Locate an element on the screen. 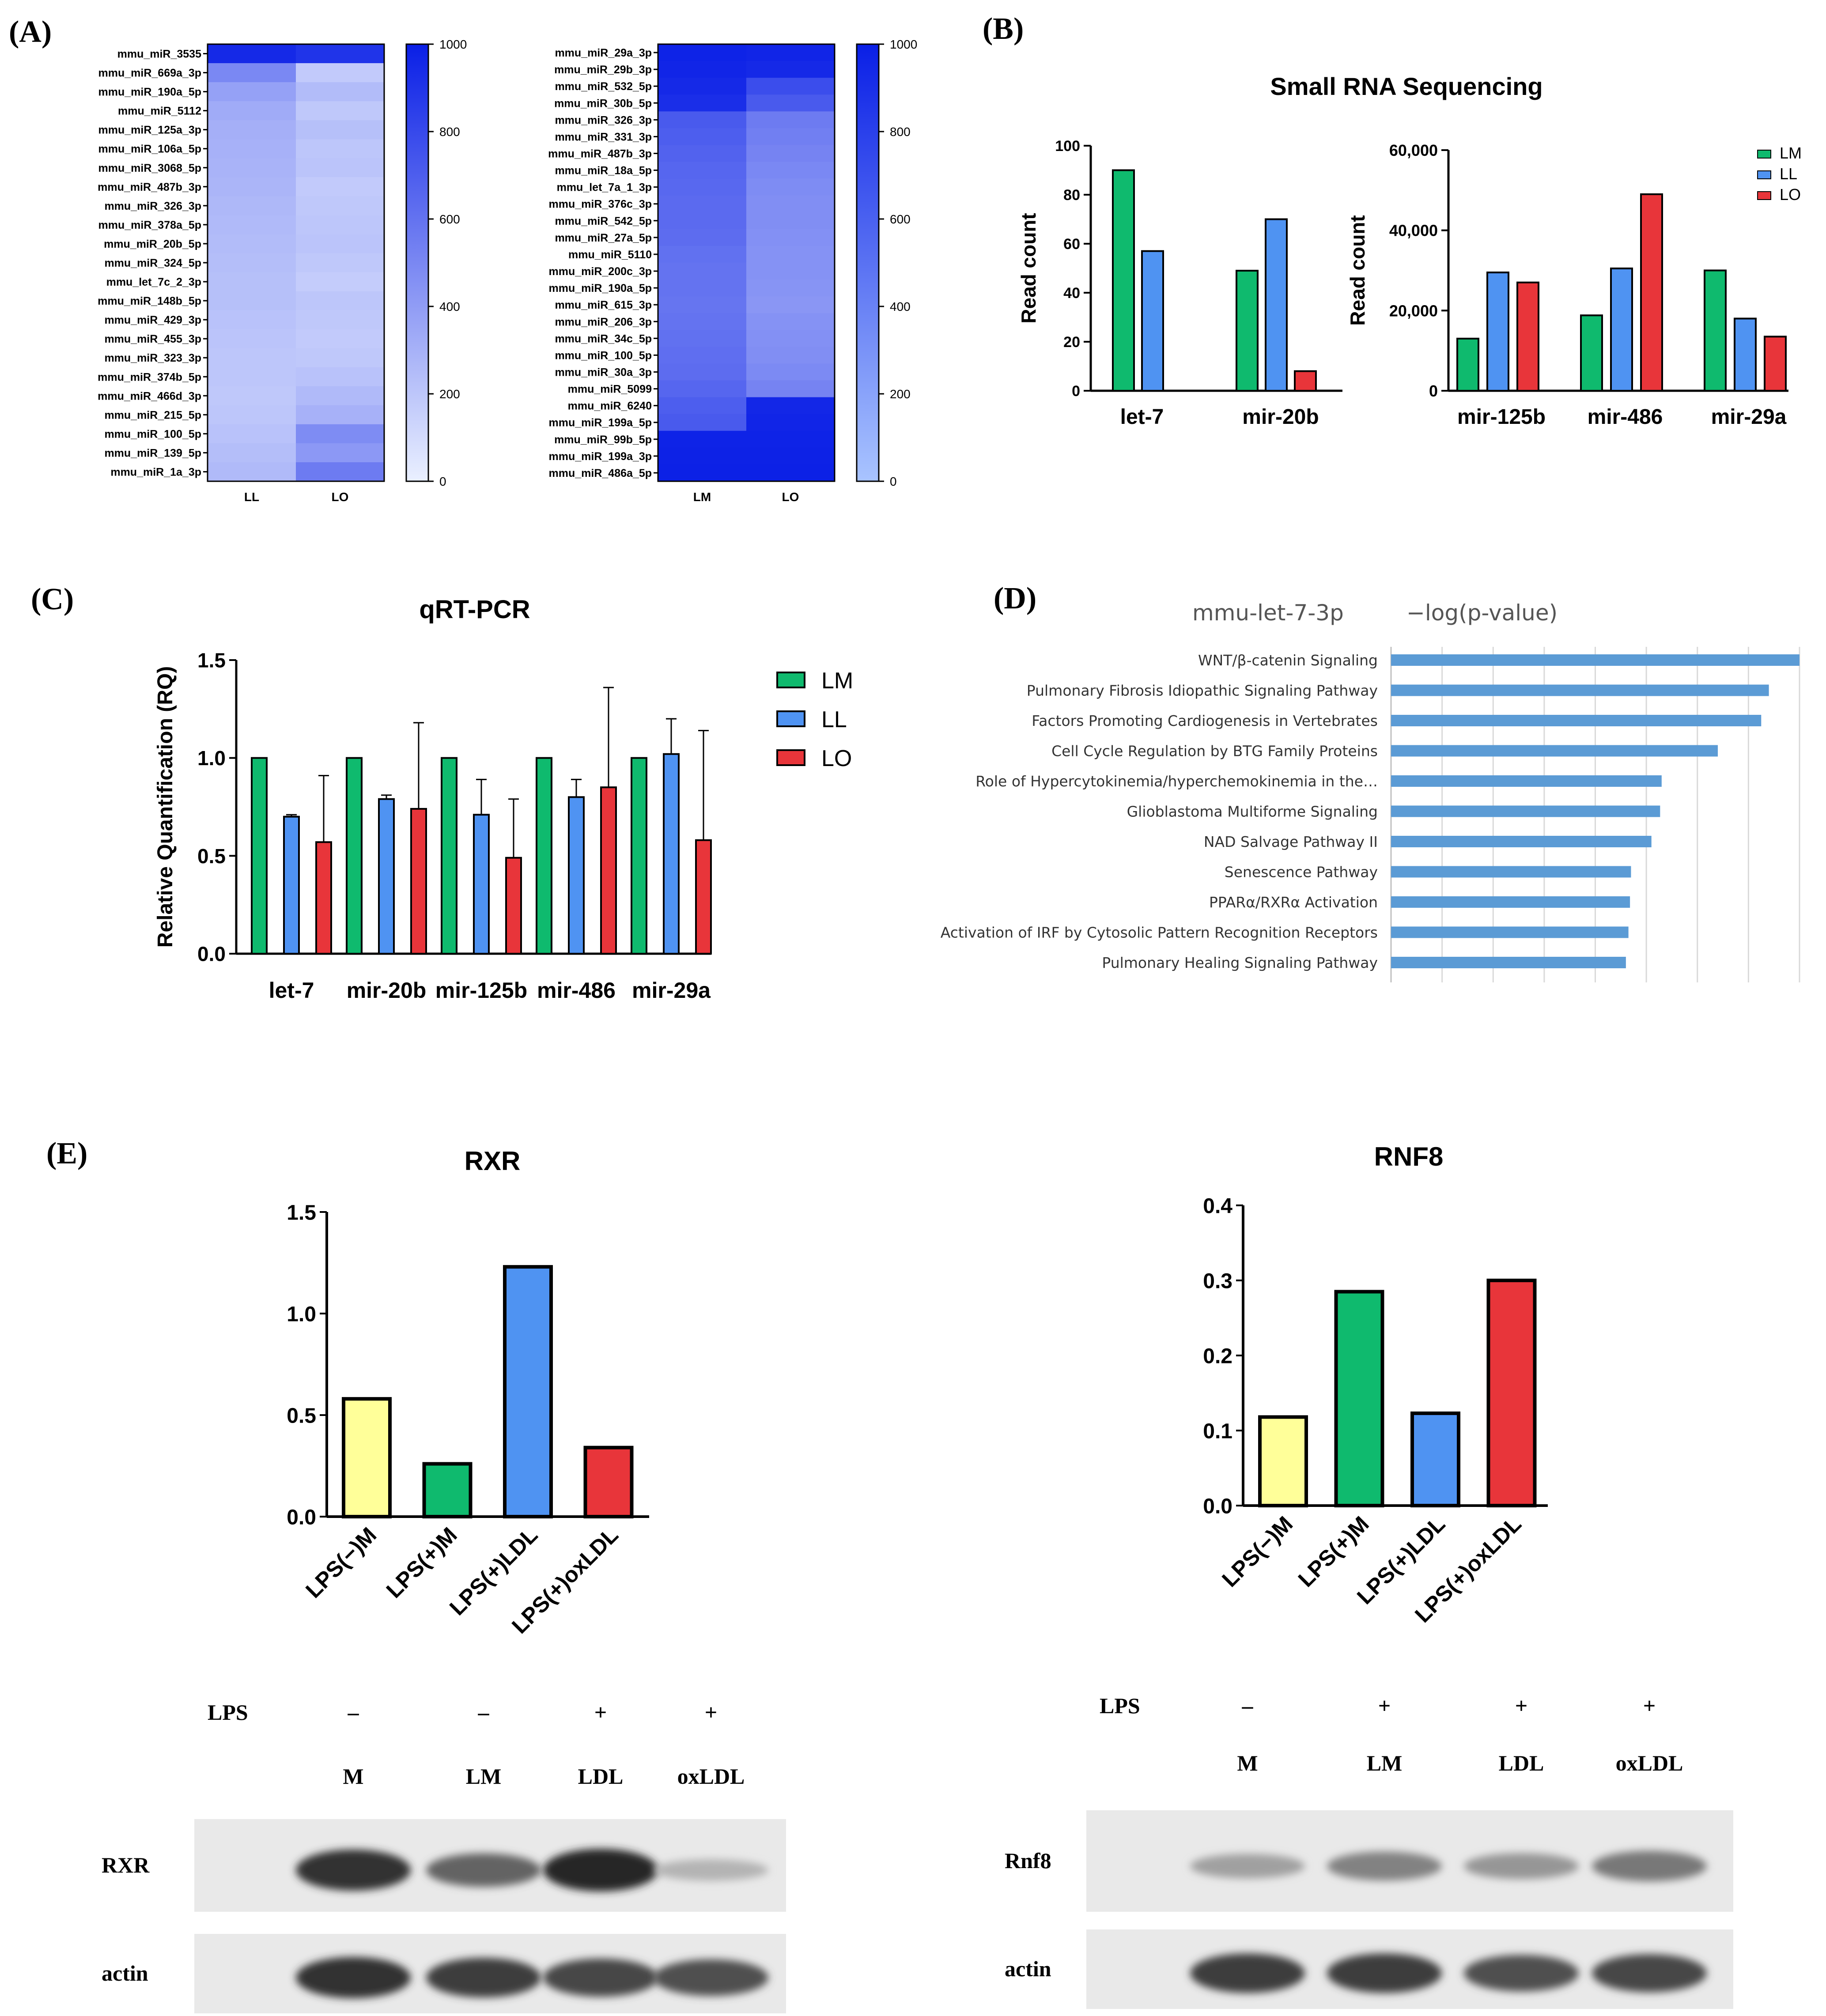  x-category-label: LPS(−)M is located at coordinates (1257, 1551).